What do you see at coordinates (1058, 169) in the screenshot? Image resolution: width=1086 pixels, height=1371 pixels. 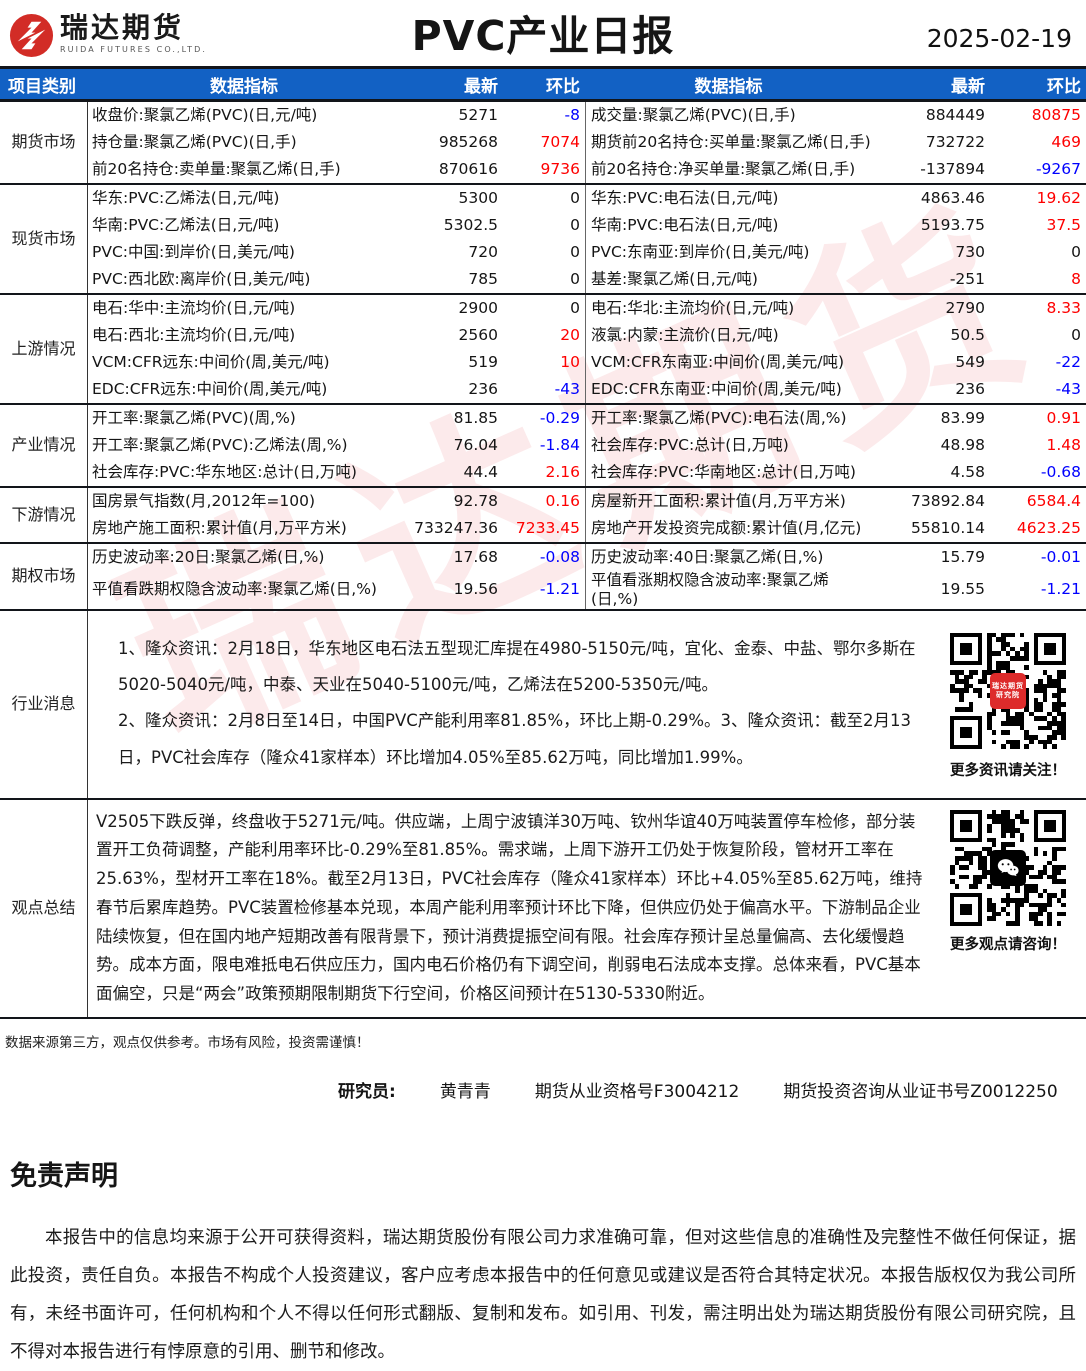 I see `chain-change: -9267` at bounding box center [1058, 169].